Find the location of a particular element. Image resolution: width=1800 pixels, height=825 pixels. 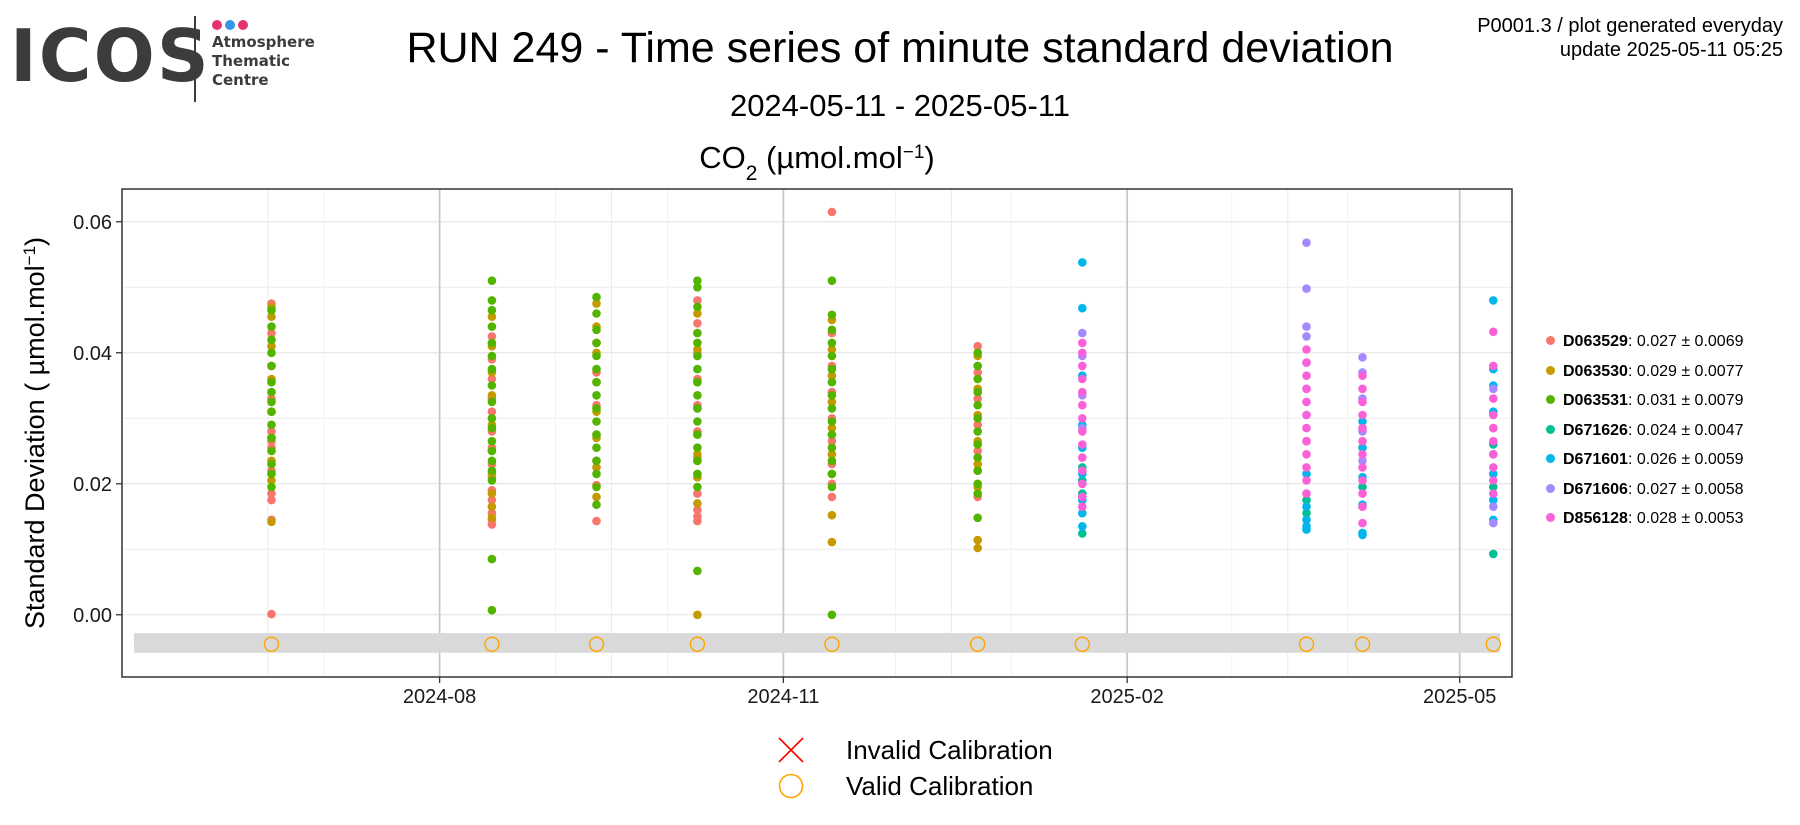

logo-tagline-3: Centre is located at coordinates (240, 80).